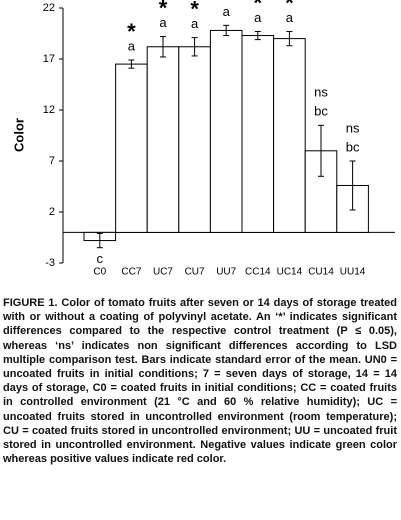 The width and height of the screenshot is (401, 520). What do you see at coordinates (321, 272) in the screenshot?
I see `x-tick-label: CU14` at bounding box center [321, 272].